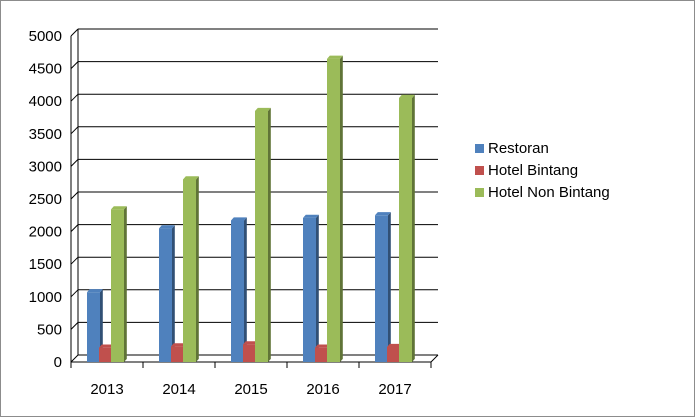 The width and height of the screenshot is (695, 417). What do you see at coordinates (434, 358) in the screenshot?
I see `floor-edge` at bounding box center [434, 358].